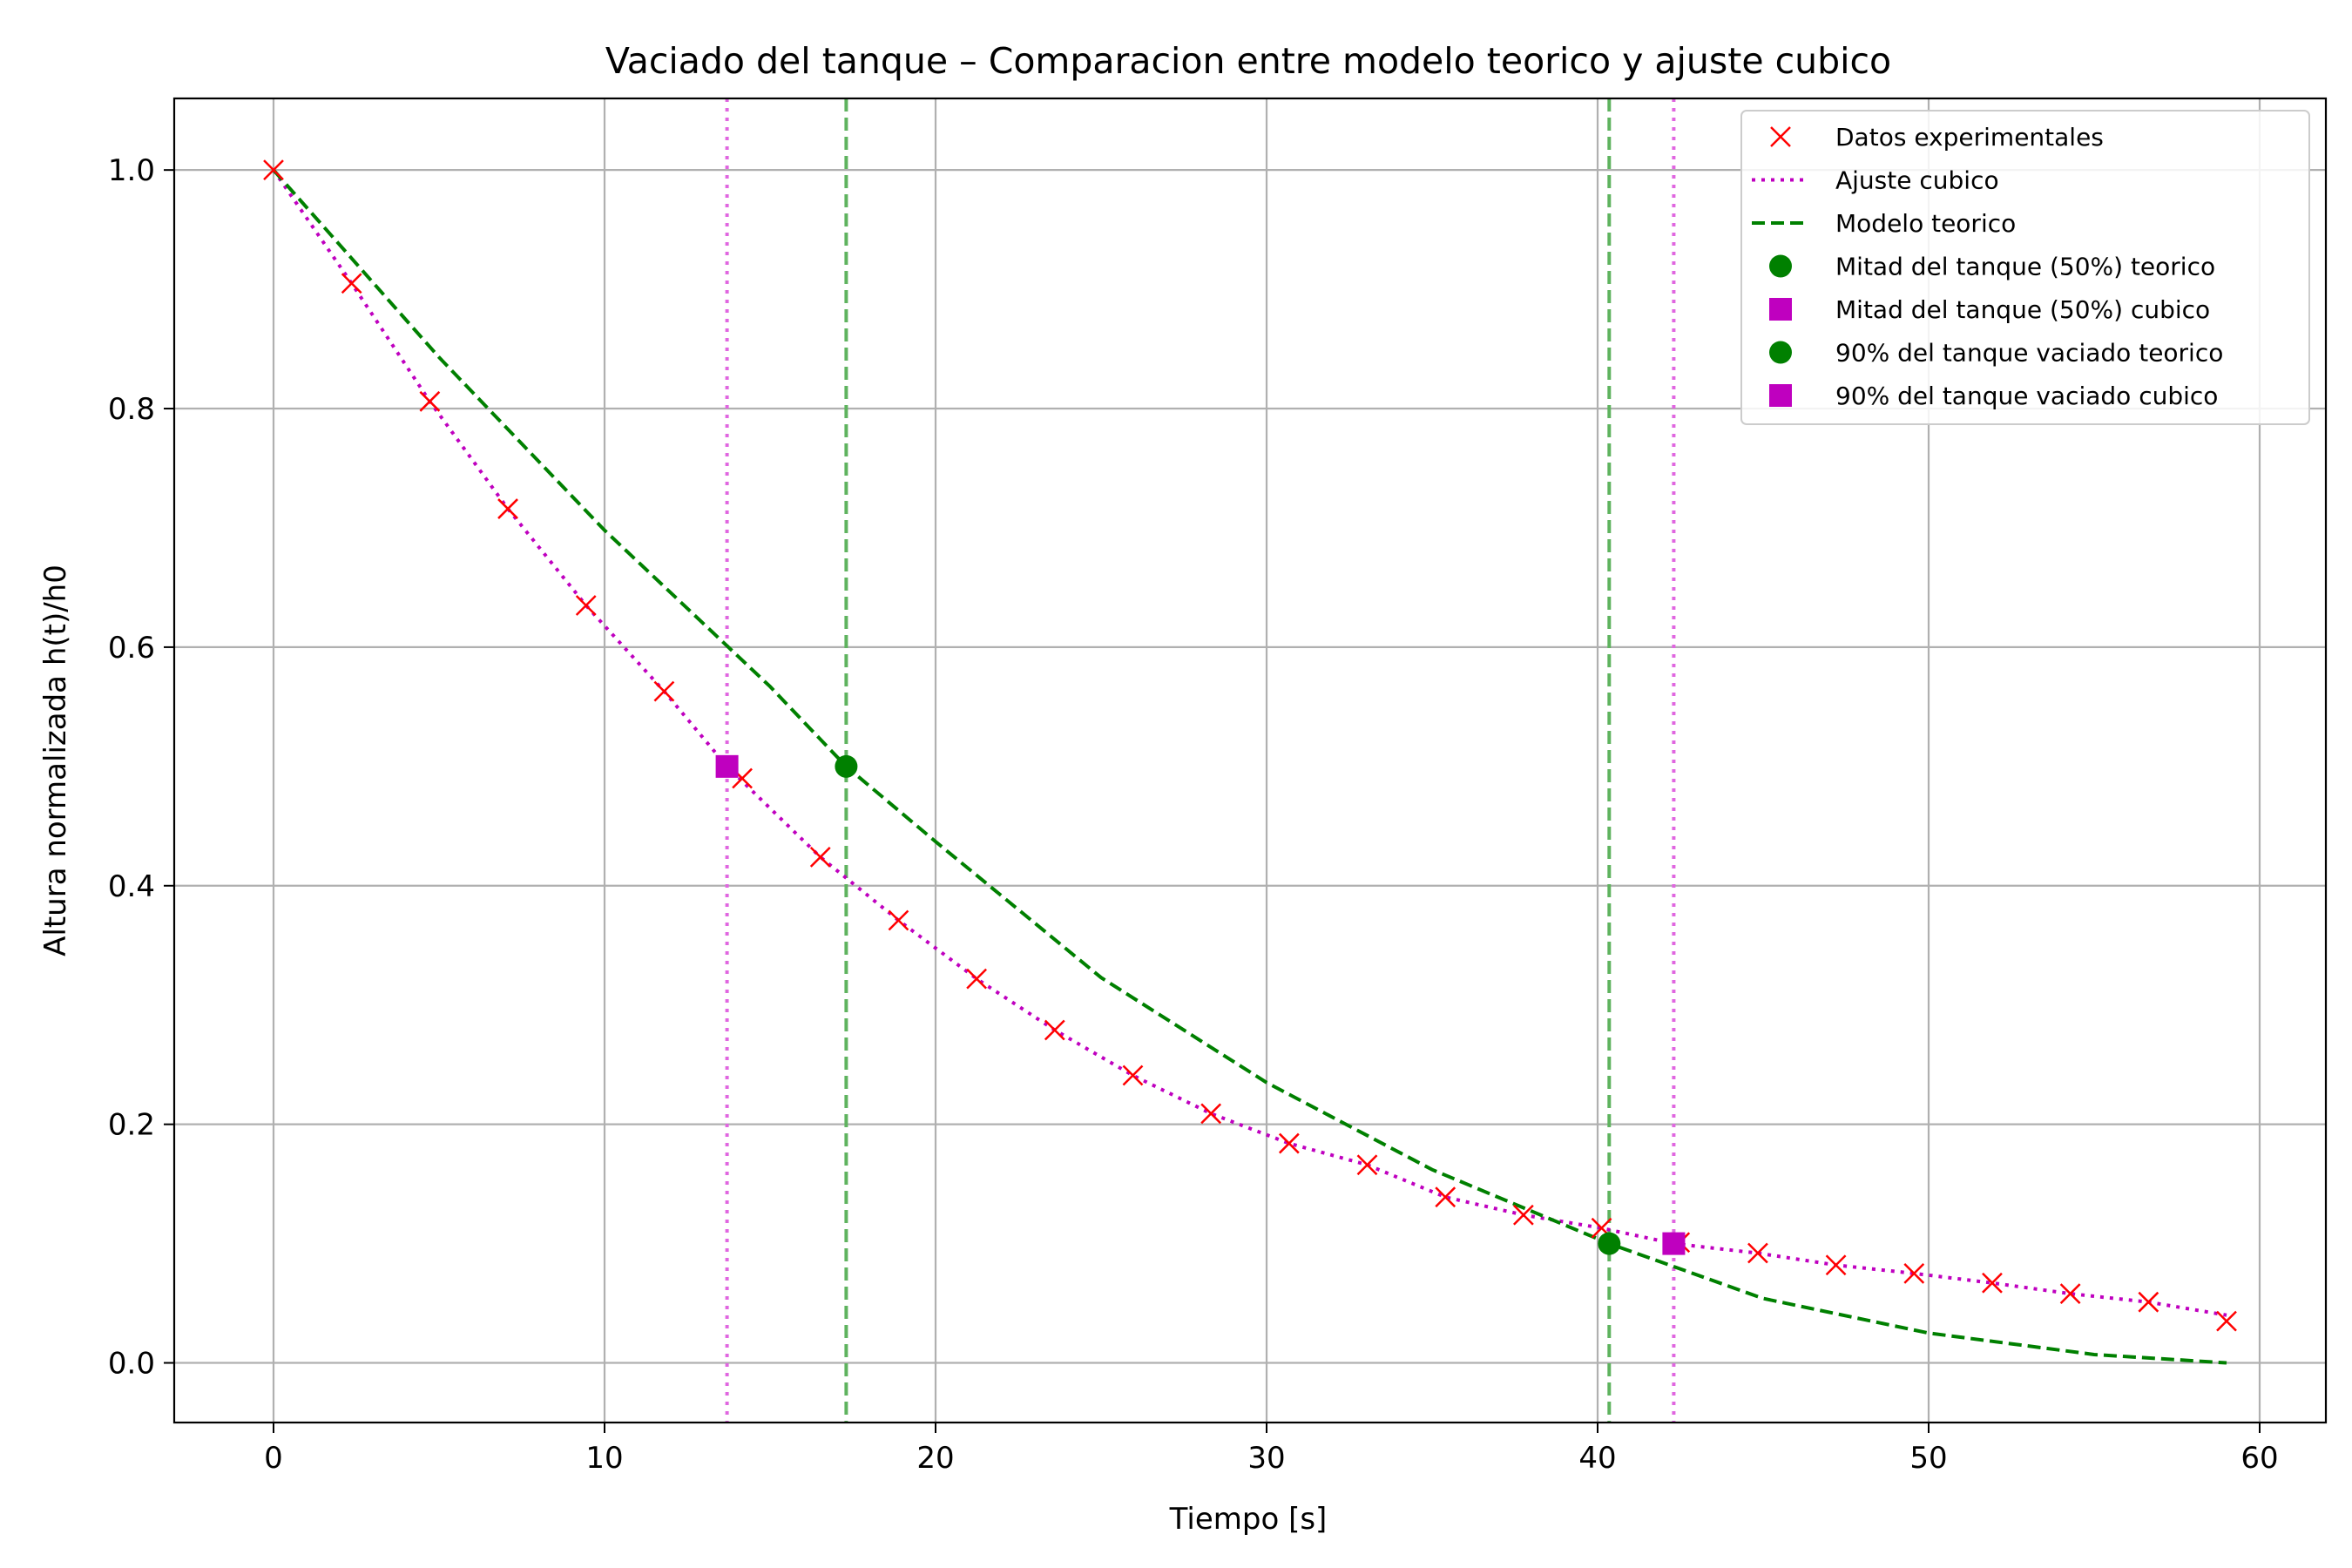  Describe the element at coordinates (2029, 353) in the screenshot. I see `legend-label: 90% del tanque vaciado teorico` at that location.